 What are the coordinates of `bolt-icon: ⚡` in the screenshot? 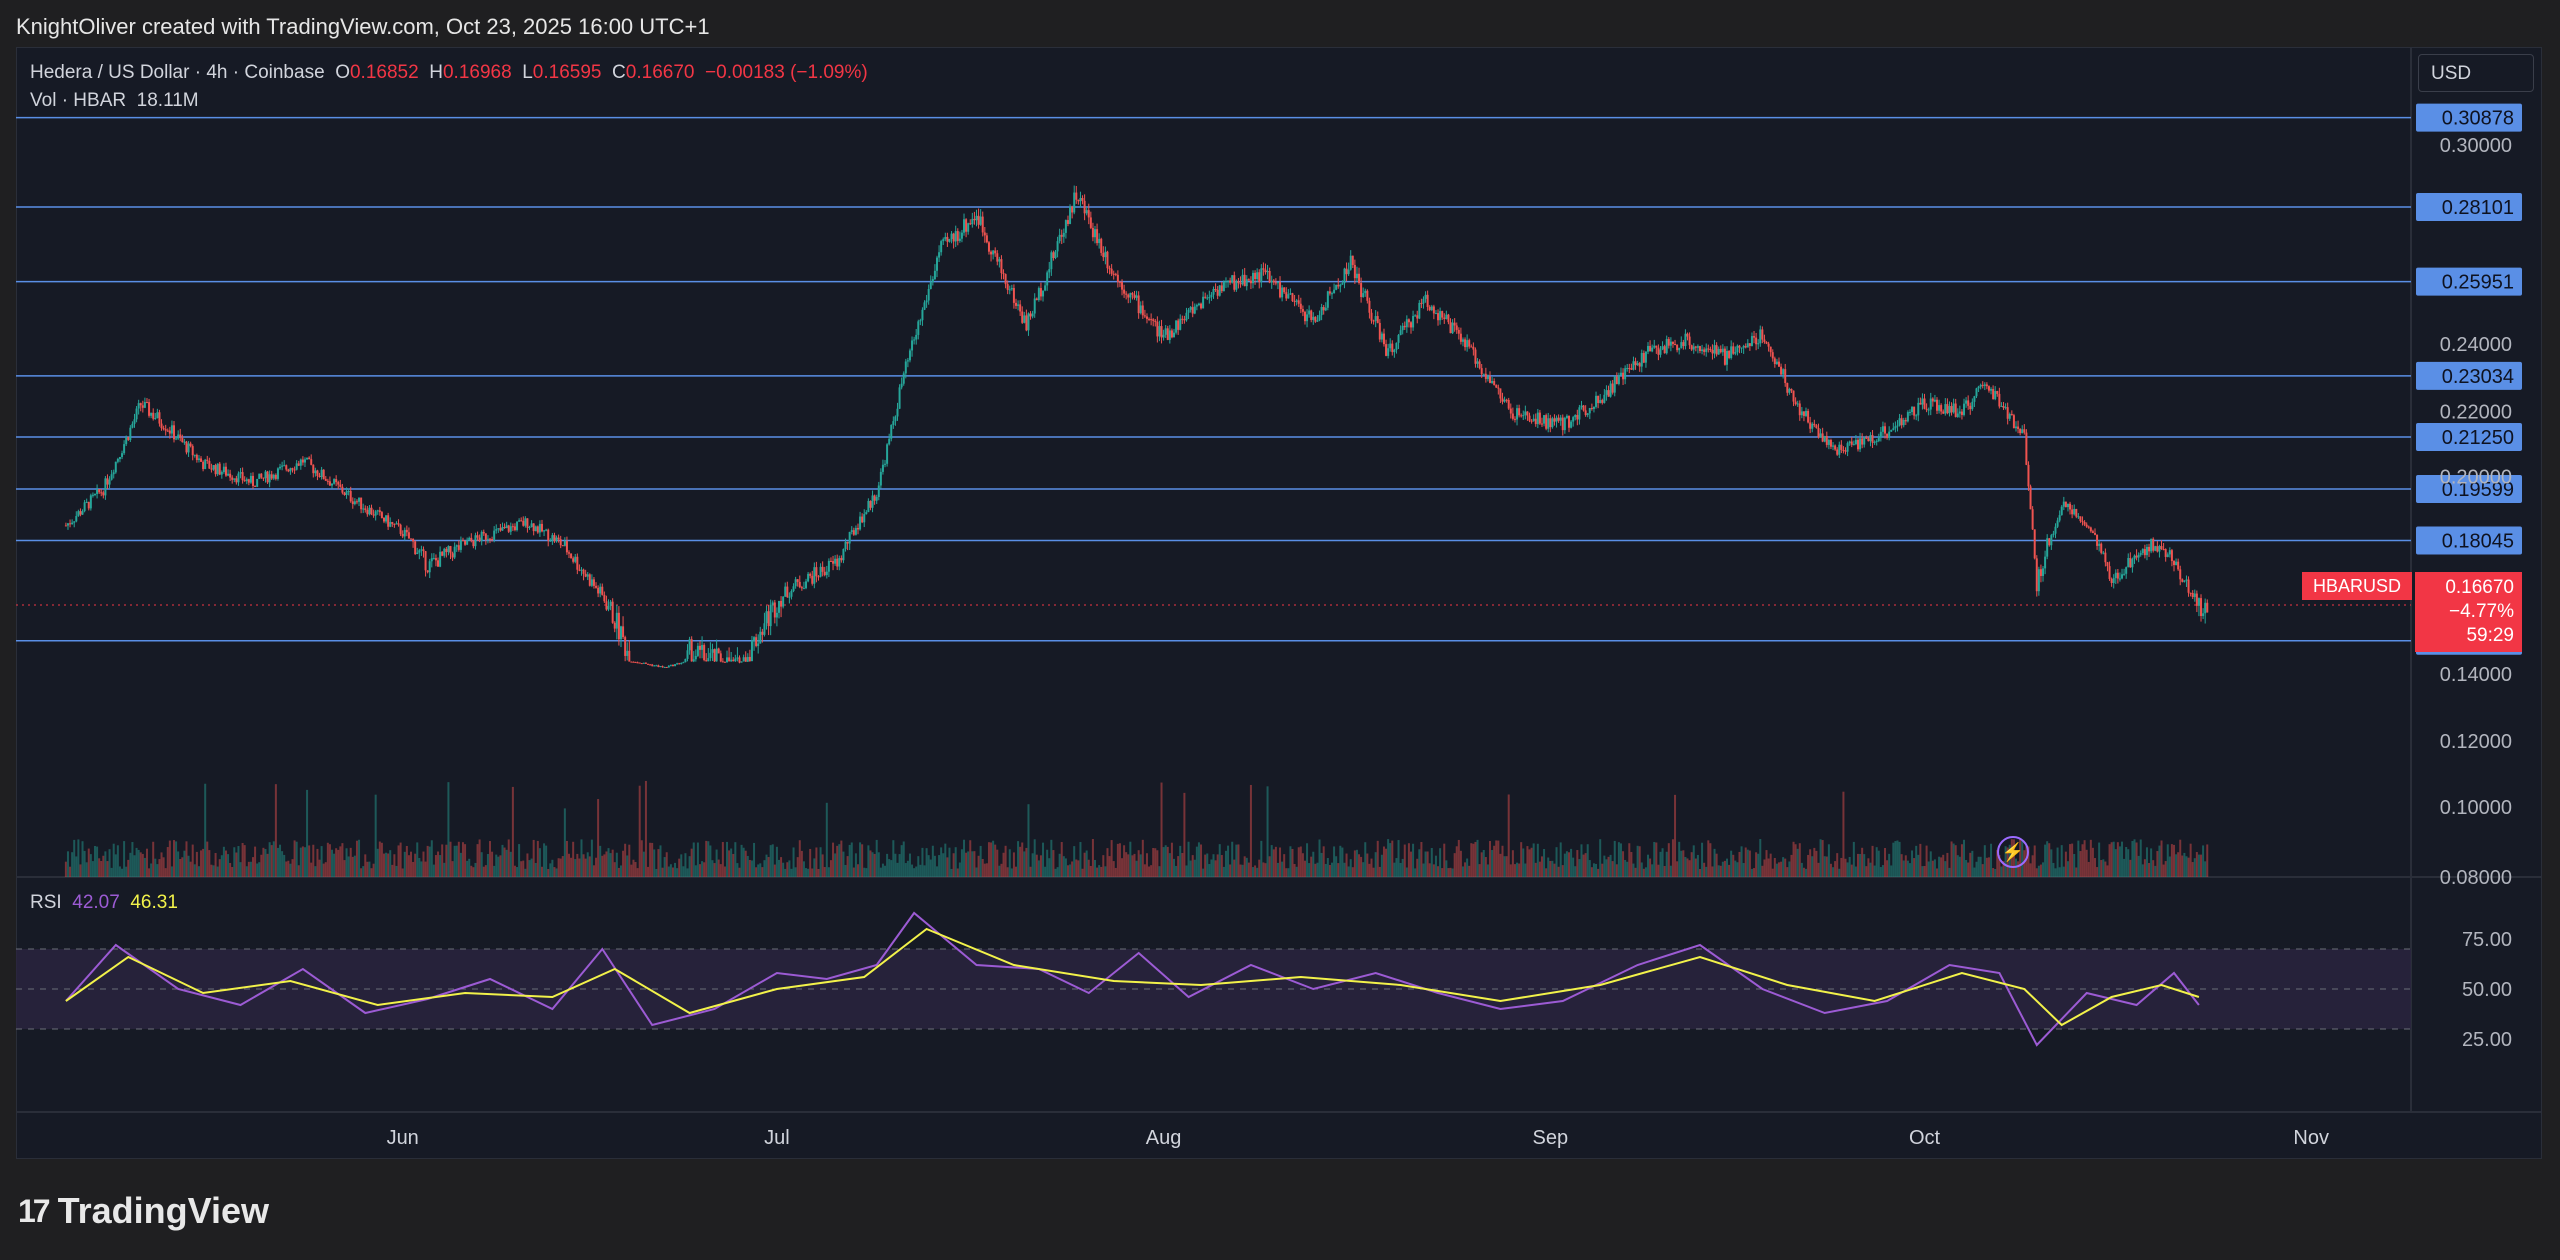 It's located at (2013, 852).